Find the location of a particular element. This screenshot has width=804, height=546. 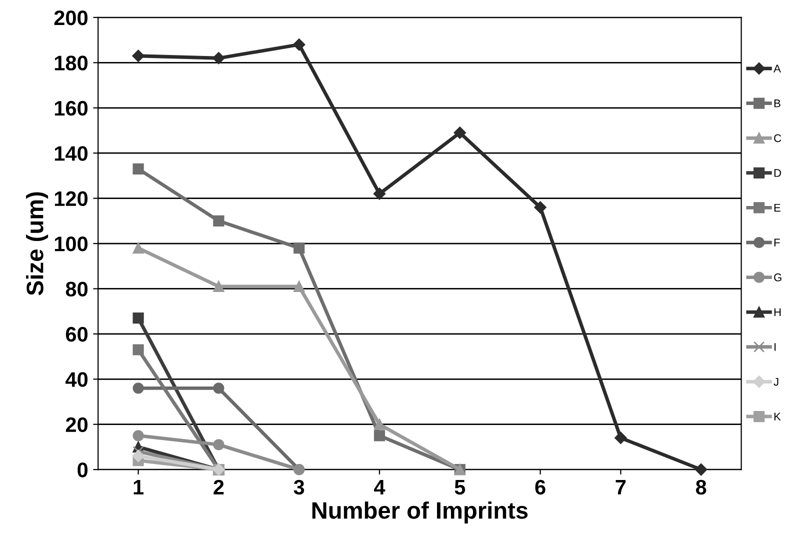

x-tick-label: 8 is located at coordinates (701, 487).